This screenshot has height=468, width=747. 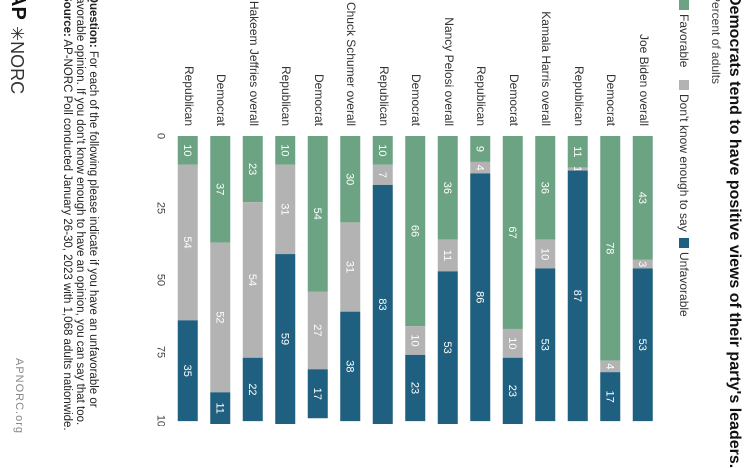 I want to click on source-label: Source:, so click(x=67, y=18).